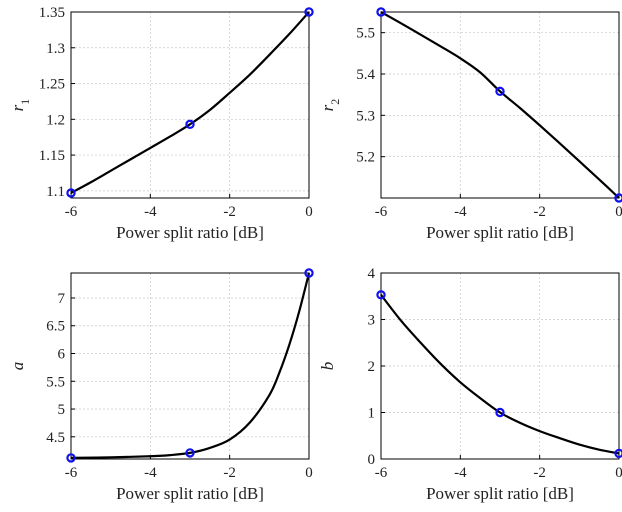 The image size is (622, 512). I want to click on series-line-r1, so click(190, 102).